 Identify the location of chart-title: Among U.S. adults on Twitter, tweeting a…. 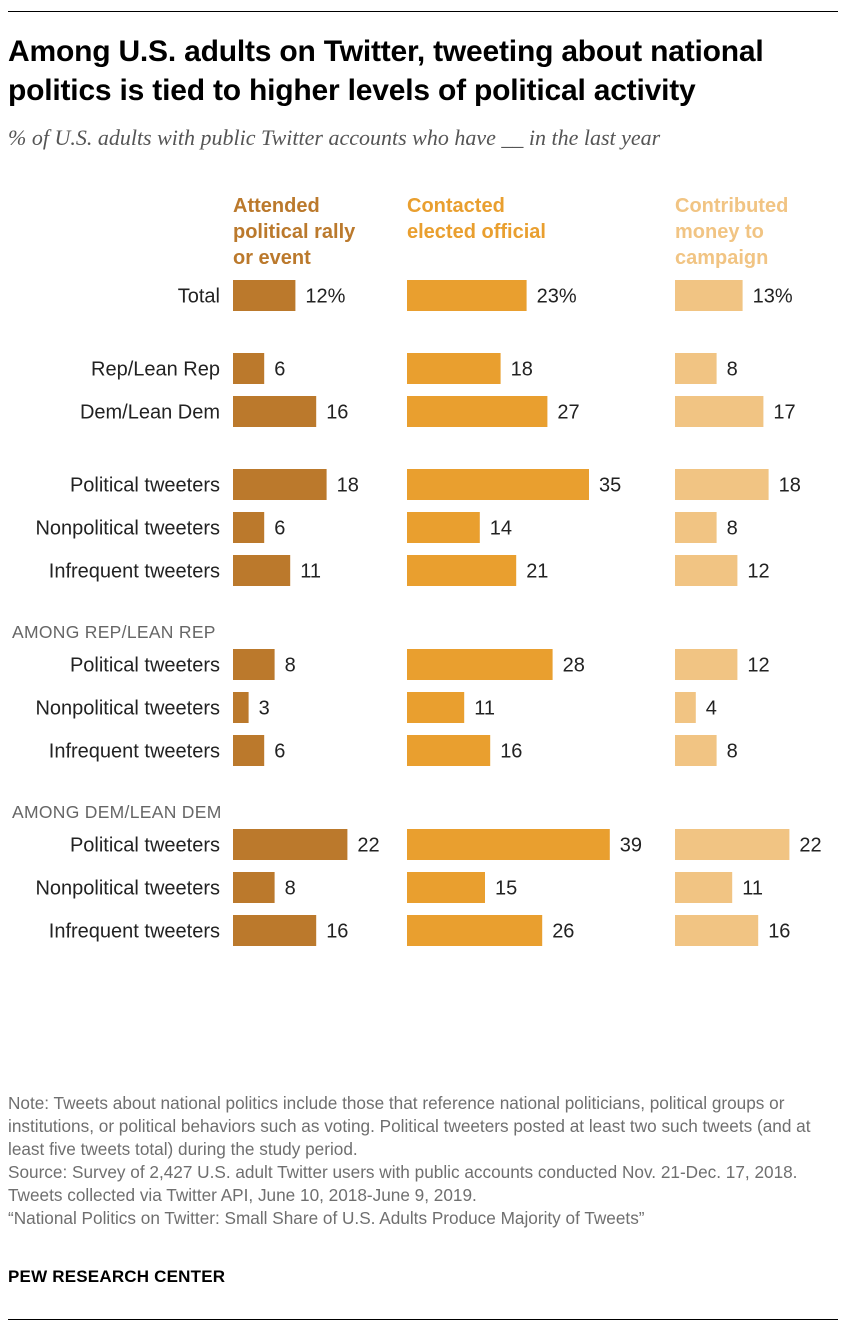
(386, 71).